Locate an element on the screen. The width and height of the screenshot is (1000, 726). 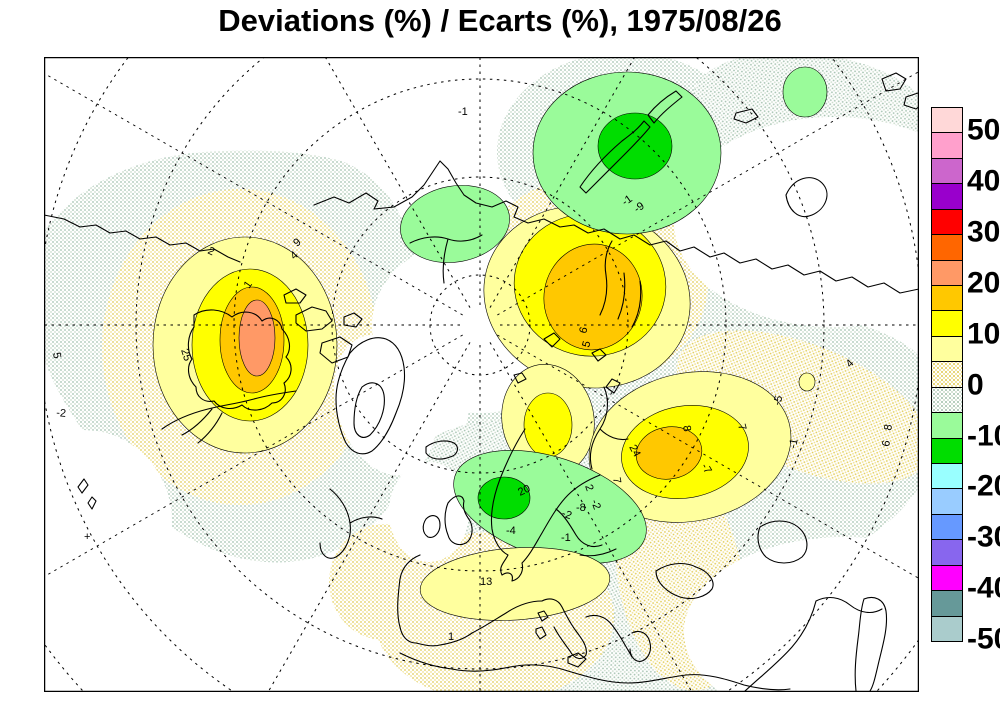
contour-label: + is located at coordinates (87, 537).